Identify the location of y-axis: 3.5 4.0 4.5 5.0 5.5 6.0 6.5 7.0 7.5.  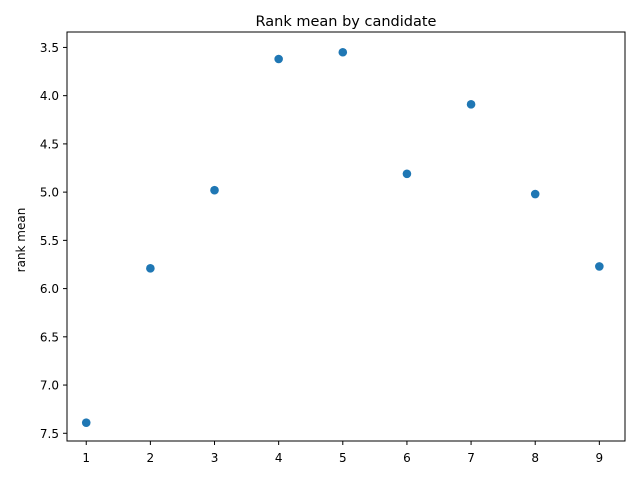
(53, 241).